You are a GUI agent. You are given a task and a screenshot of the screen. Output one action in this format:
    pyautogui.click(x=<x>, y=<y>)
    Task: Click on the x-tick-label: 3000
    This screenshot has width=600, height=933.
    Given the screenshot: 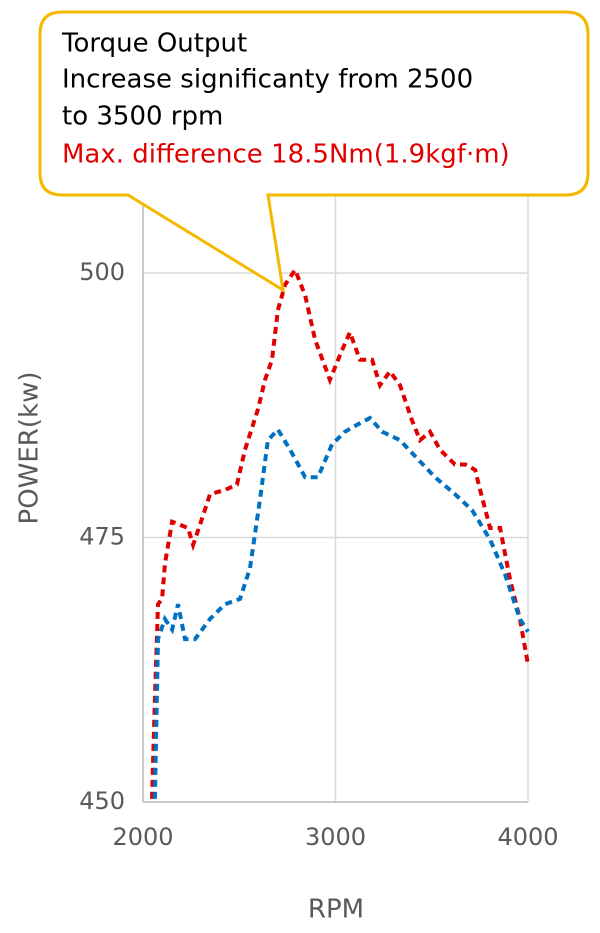 What is the action you would take?
    pyautogui.click(x=335, y=837)
    